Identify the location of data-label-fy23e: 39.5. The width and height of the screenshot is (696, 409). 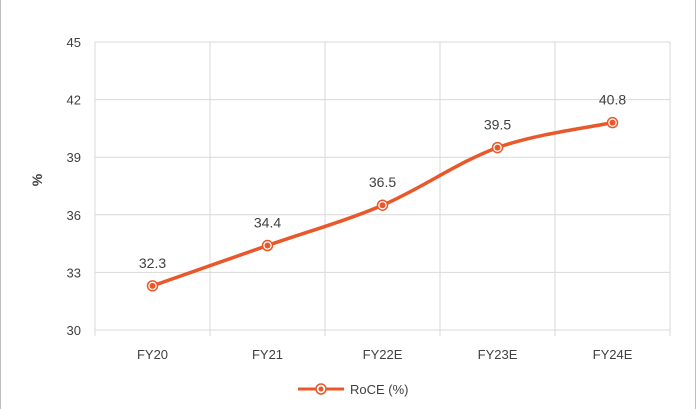
(497, 125).